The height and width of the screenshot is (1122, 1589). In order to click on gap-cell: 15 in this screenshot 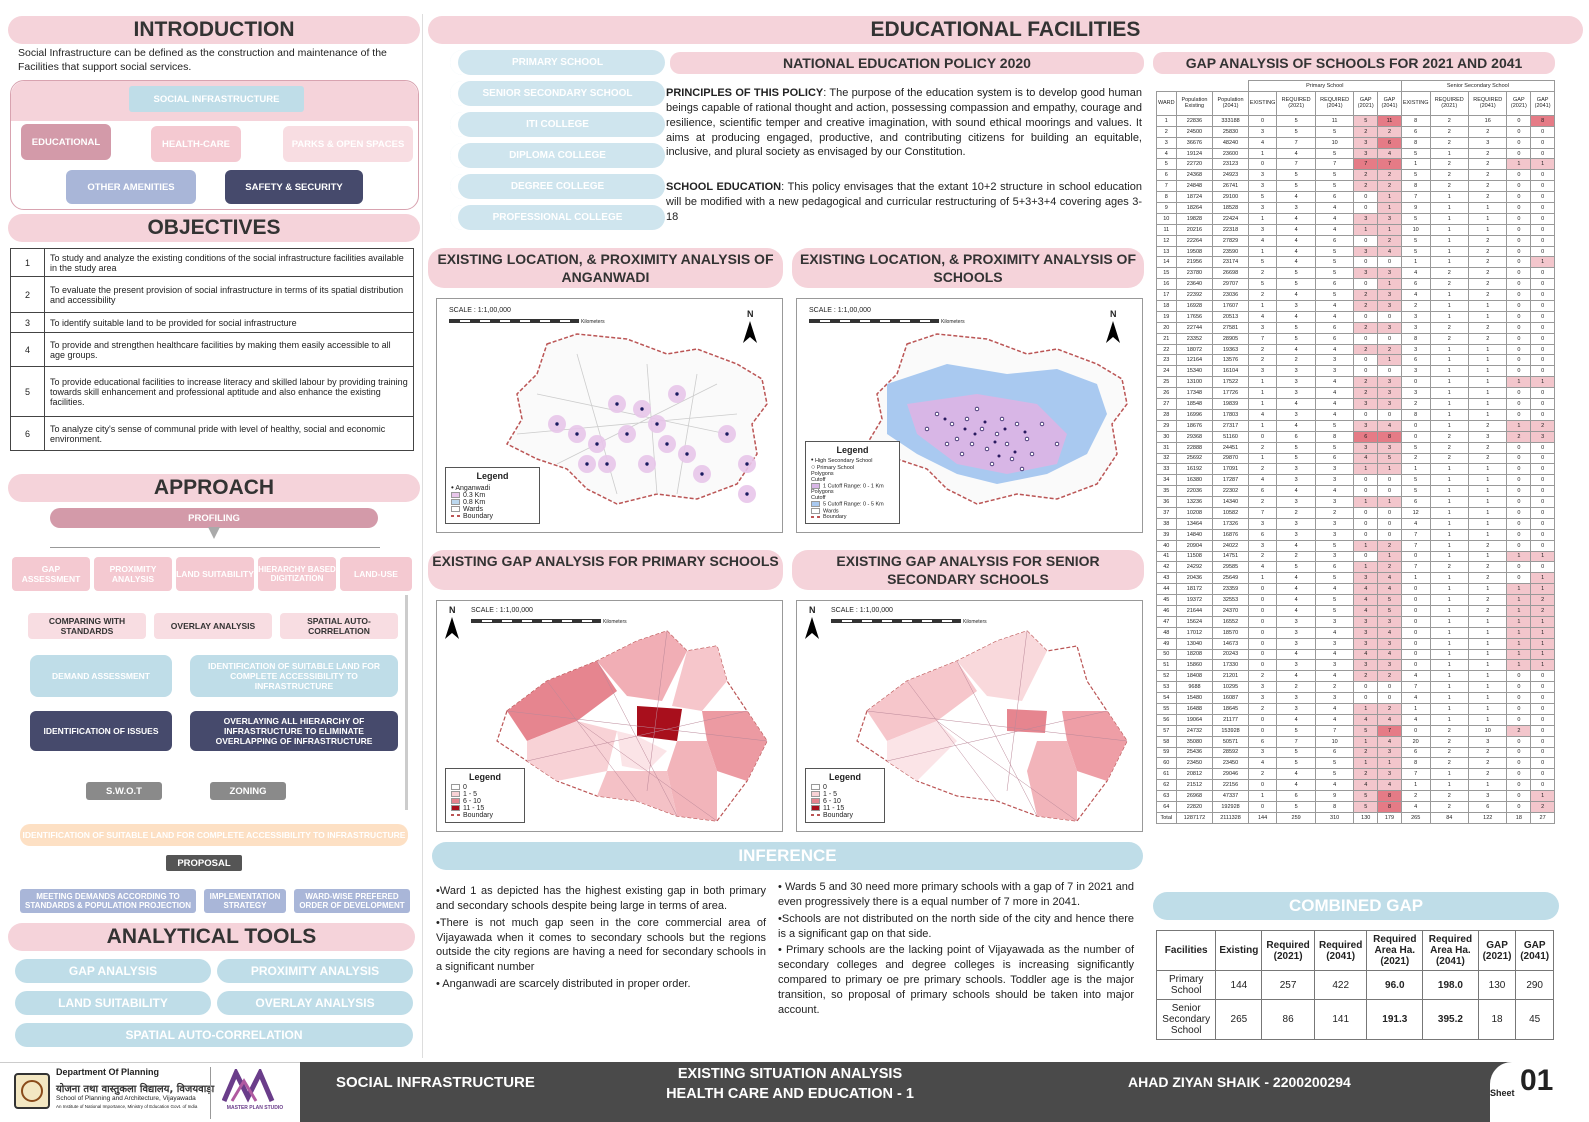, I will do `click(1166, 273)`.